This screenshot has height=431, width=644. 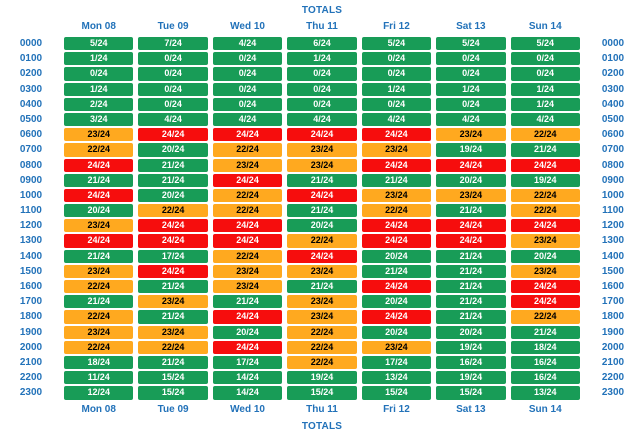 What do you see at coordinates (31, 256) in the screenshot?
I see `hour-label-left-1400: 1400` at bounding box center [31, 256].